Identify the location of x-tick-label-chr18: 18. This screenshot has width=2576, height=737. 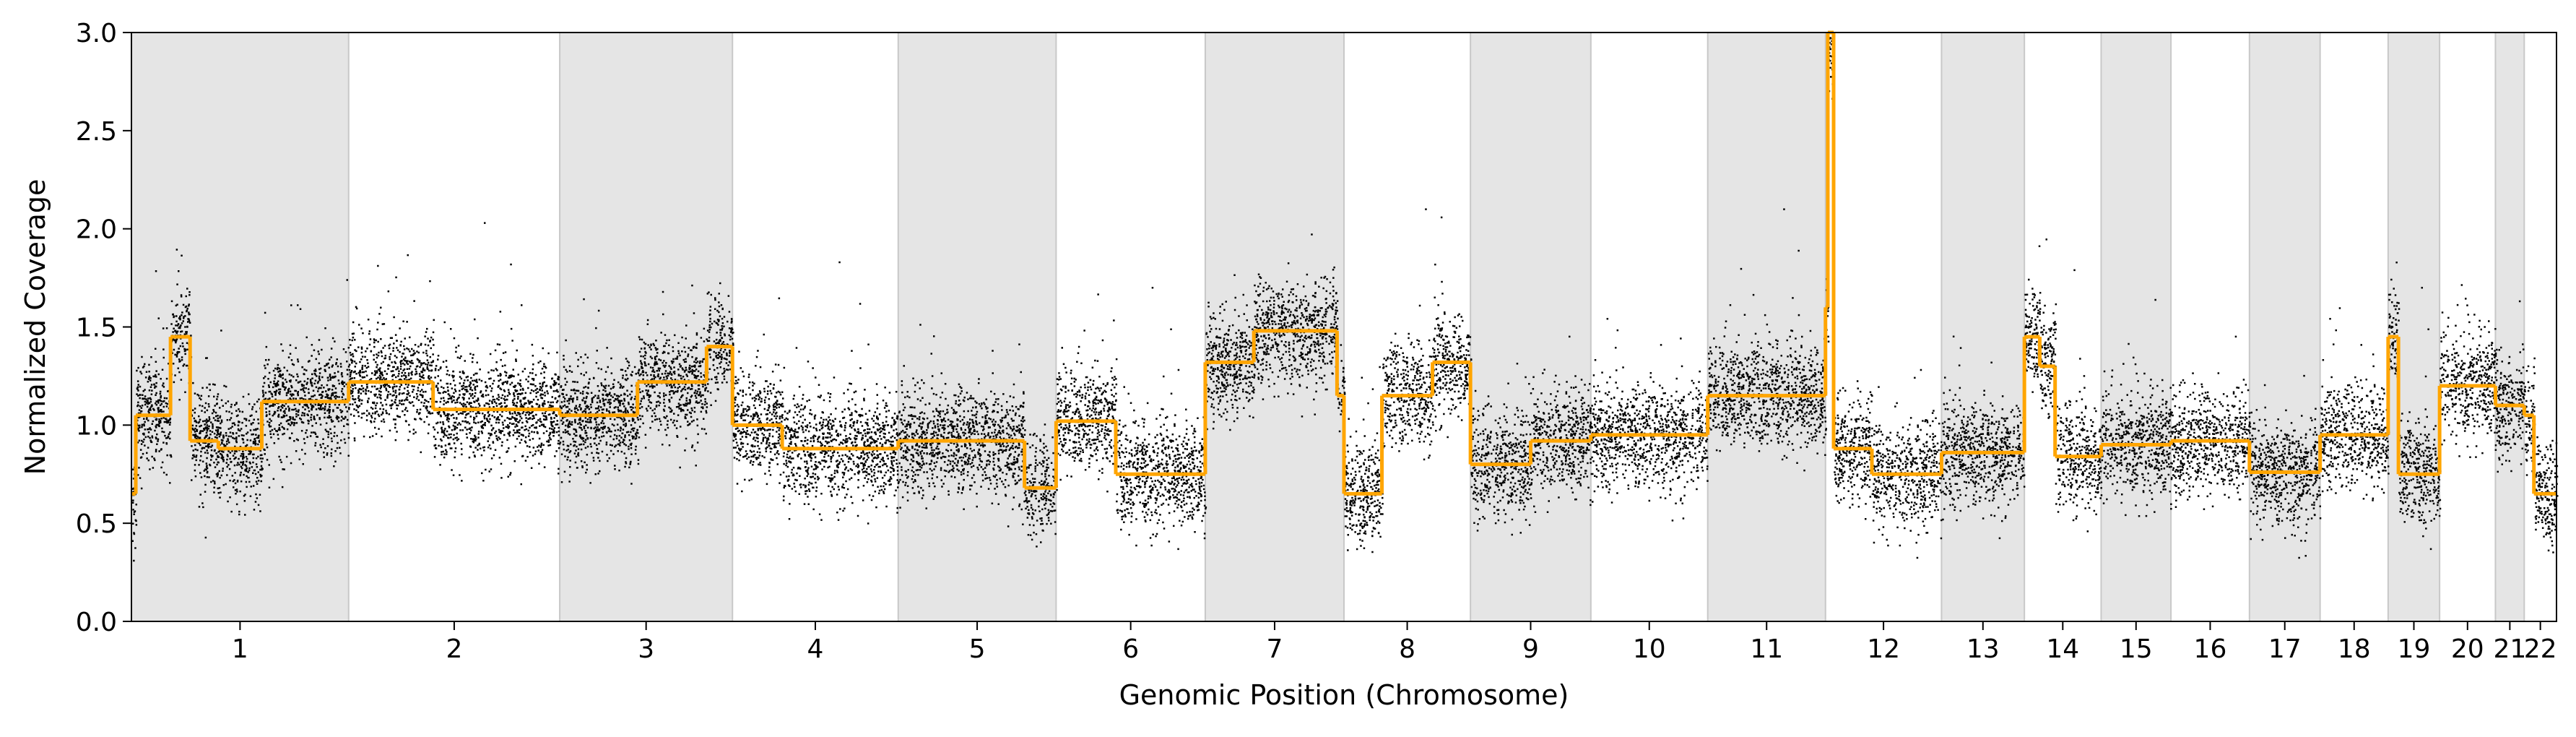
(2354, 649).